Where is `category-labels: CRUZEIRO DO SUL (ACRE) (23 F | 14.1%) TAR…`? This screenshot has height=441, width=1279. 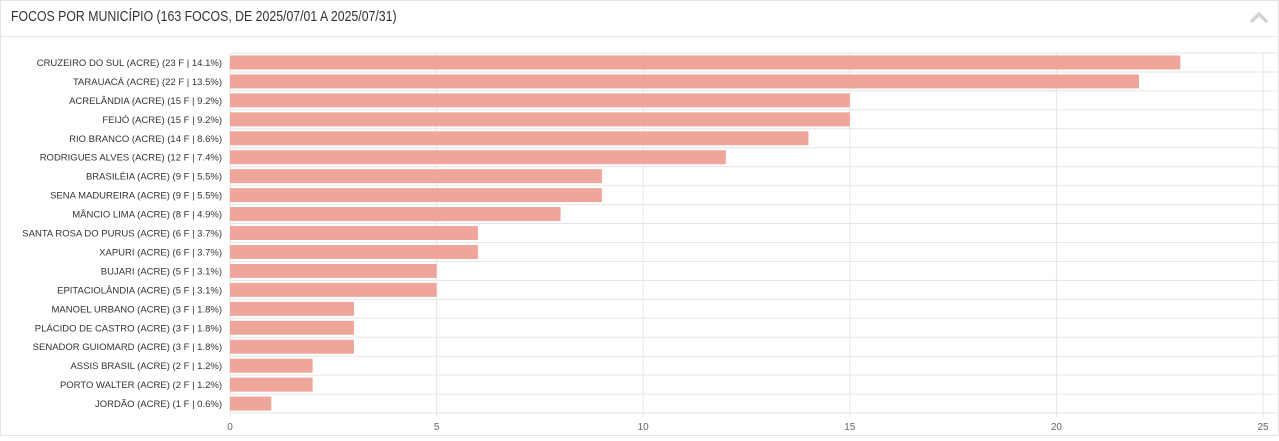 category-labels: CRUZEIRO DO SUL (ACRE) (23 F | 14.1%) TAR… is located at coordinates (122, 234).